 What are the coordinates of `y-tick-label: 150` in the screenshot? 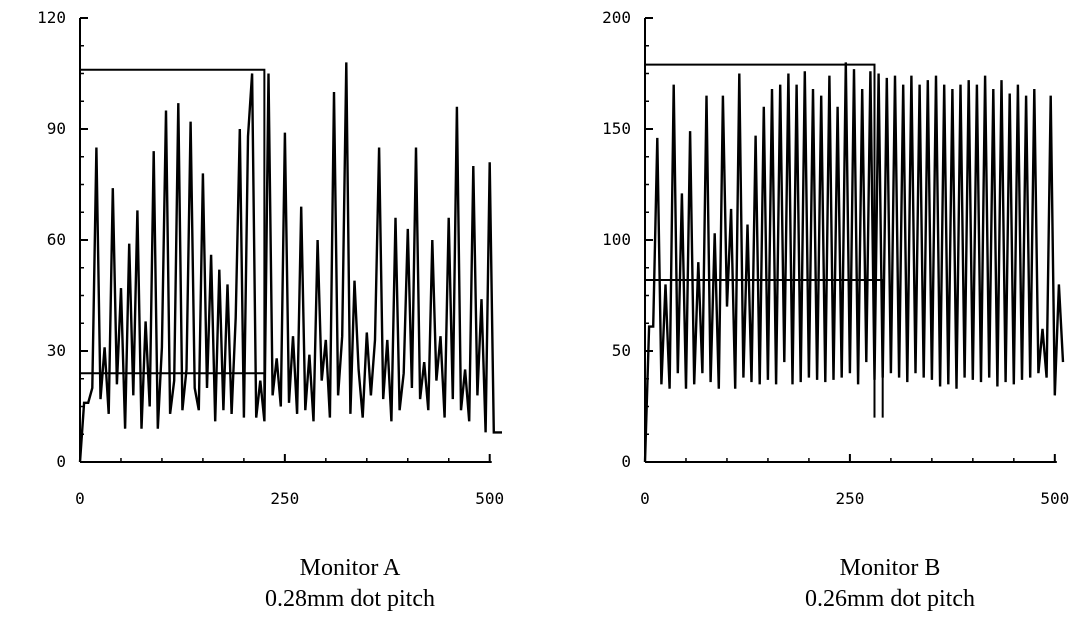 It's located at (616, 128).